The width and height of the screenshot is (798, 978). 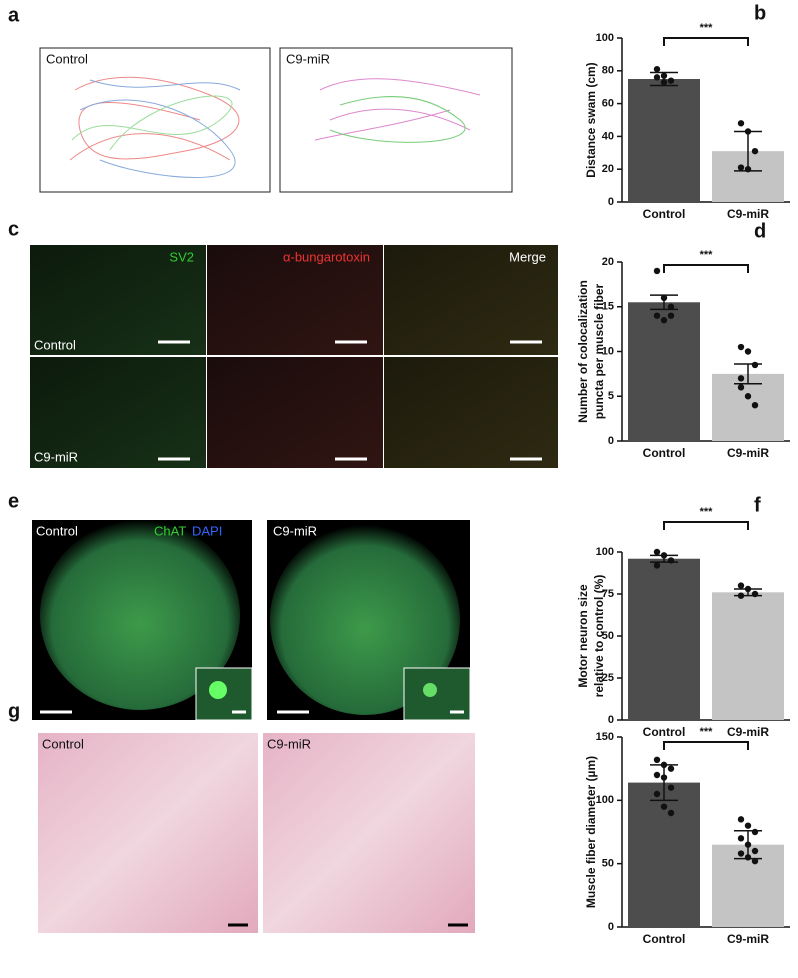 What do you see at coordinates (608, 104) in the screenshot?
I see `y-tick-label: 60` at bounding box center [608, 104].